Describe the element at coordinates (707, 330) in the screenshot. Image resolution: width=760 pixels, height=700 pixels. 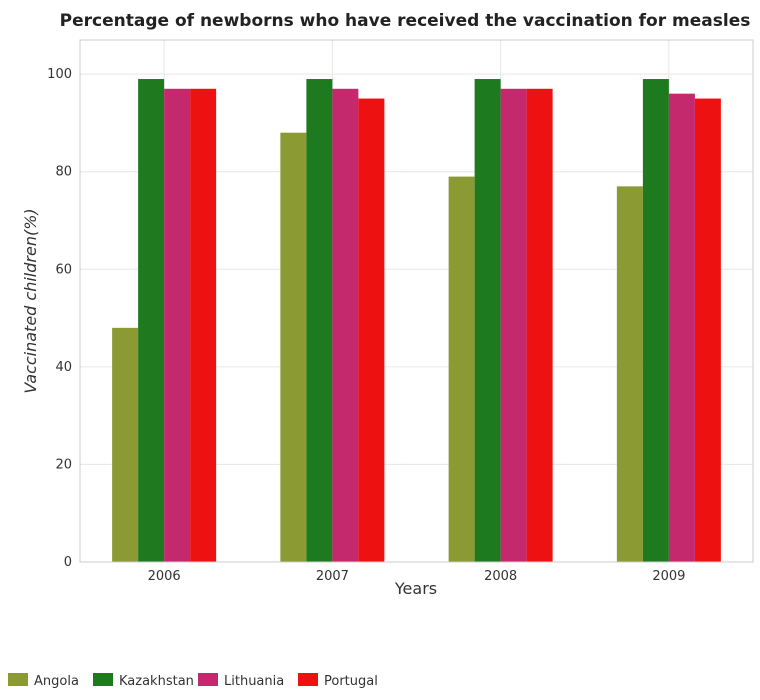
I see `bar-portugal-2009` at that location.